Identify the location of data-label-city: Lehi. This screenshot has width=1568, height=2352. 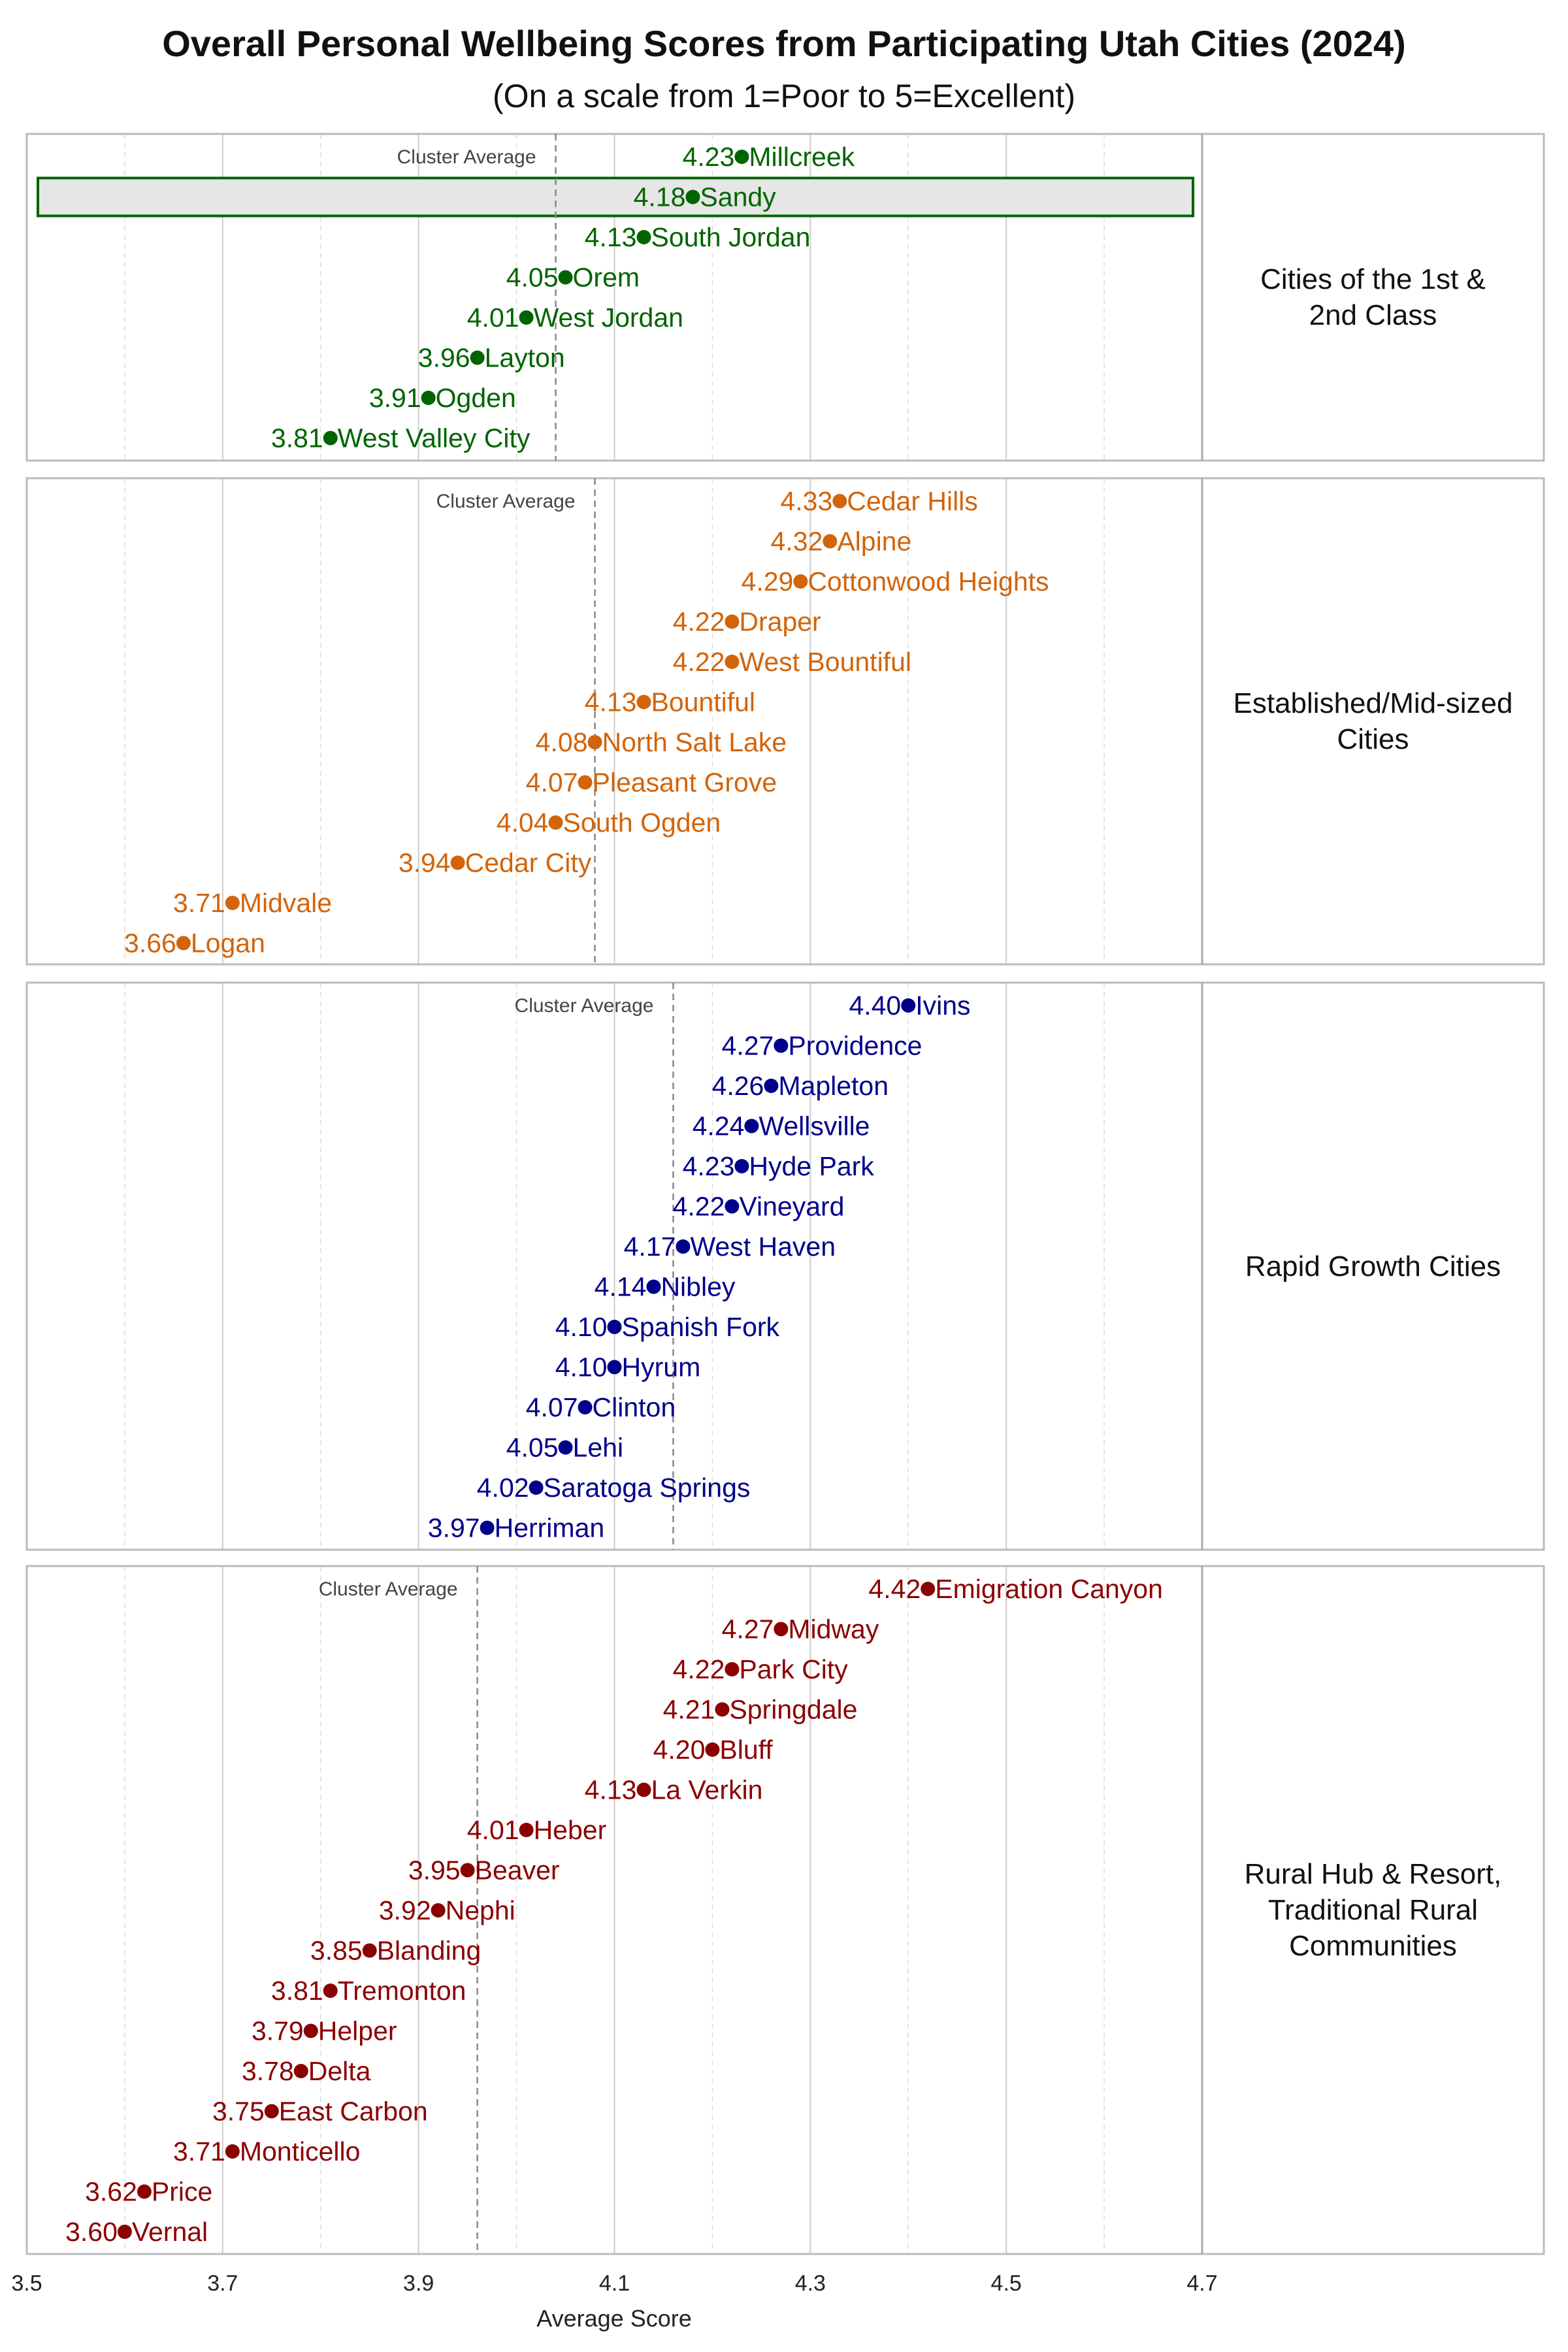
(598, 1448).